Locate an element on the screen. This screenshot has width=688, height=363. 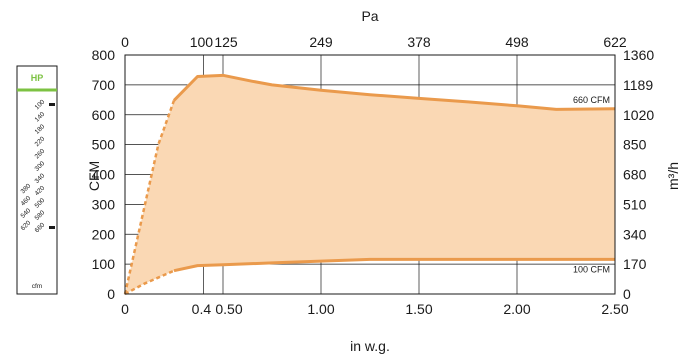
right-ticks: 0 170 340 510 680 850 1020 1189 1360 is located at coordinates (638, 174).